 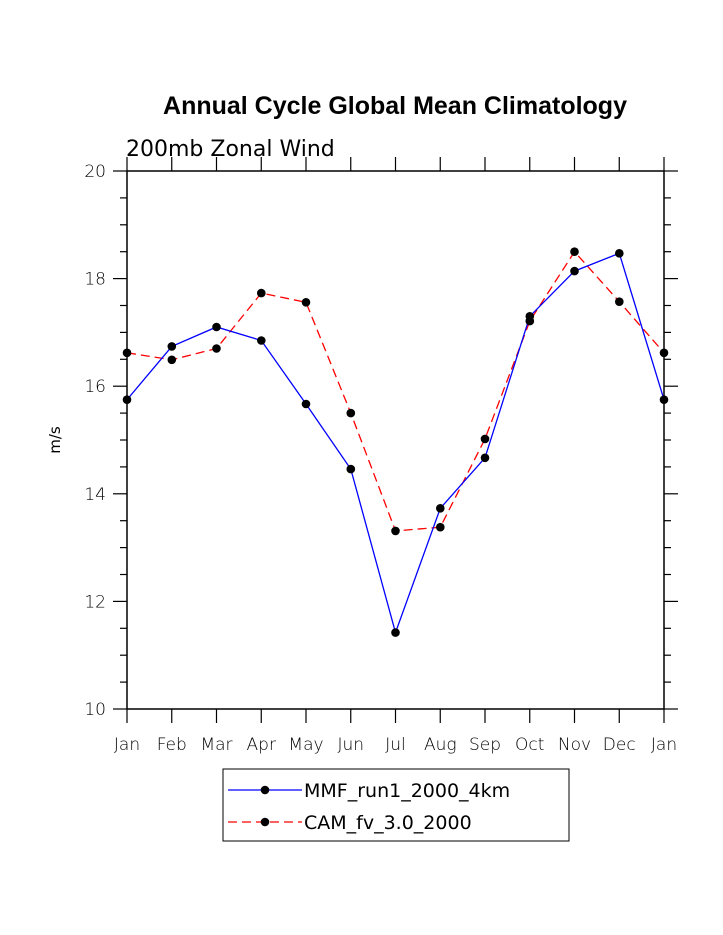 I want to click on x-tick-label: Jun, so click(x=350, y=745).